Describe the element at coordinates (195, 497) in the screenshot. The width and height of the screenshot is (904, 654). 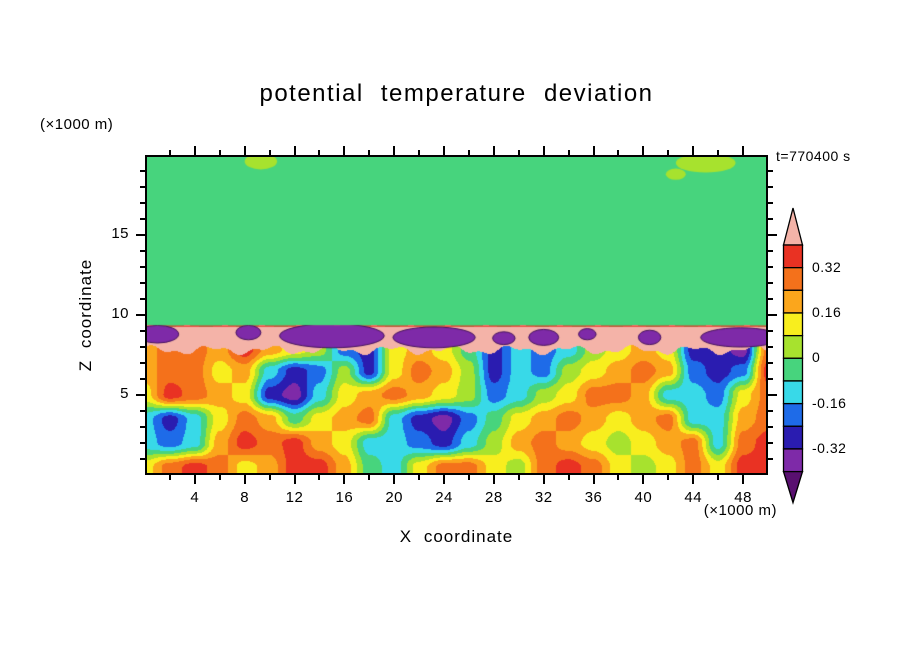
I see `x-tick-label: 4` at that location.